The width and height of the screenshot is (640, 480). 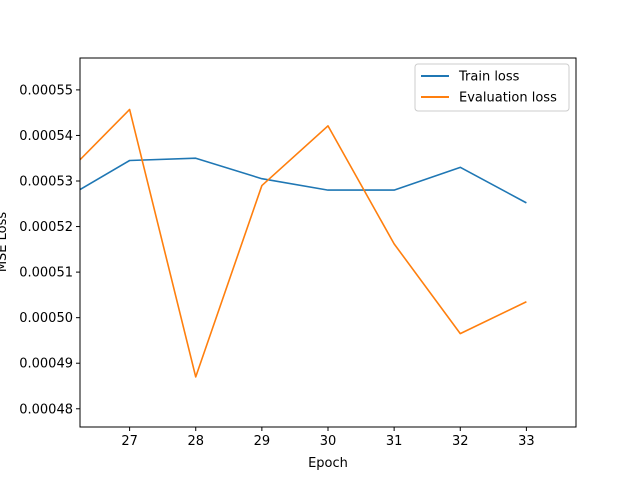 I want to click on x-tick-label: 27, so click(x=129, y=441).